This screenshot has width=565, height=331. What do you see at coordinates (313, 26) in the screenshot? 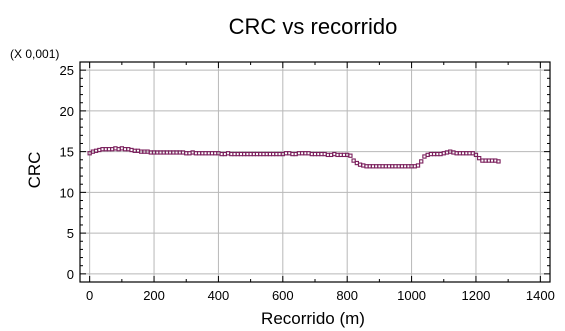
I see `chart-title: CRC vs recorrido` at bounding box center [313, 26].